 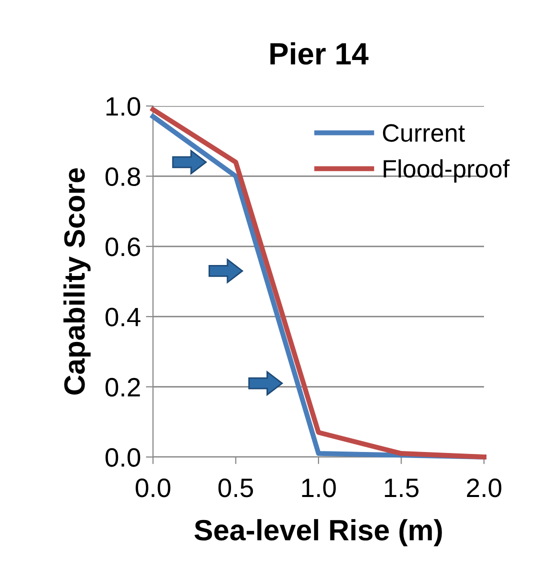 I want to click on x-axis-title: Sea-level Rise (m), so click(x=318, y=532).